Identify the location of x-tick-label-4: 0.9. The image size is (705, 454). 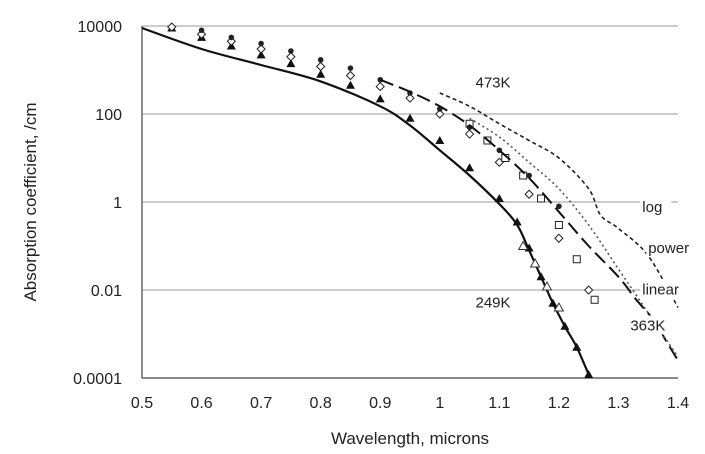
(380, 403).